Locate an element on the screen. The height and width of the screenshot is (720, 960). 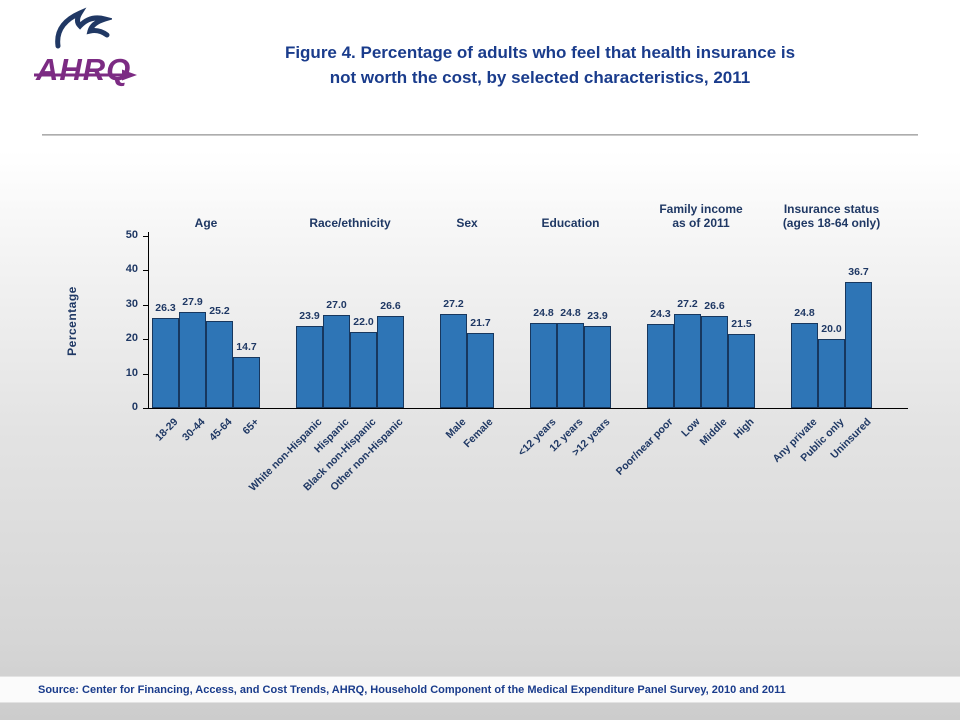
bar-value-label: 27.0 is located at coordinates (336, 305).